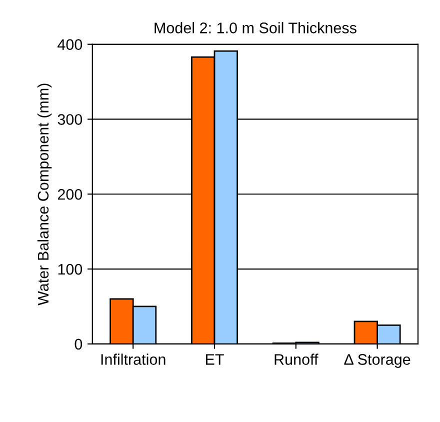 This screenshot has height=422, width=440. What do you see at coordinates (70, 119) in the screenshot?
I see `y-tick-label: 300` at bounding box center [70, 119].